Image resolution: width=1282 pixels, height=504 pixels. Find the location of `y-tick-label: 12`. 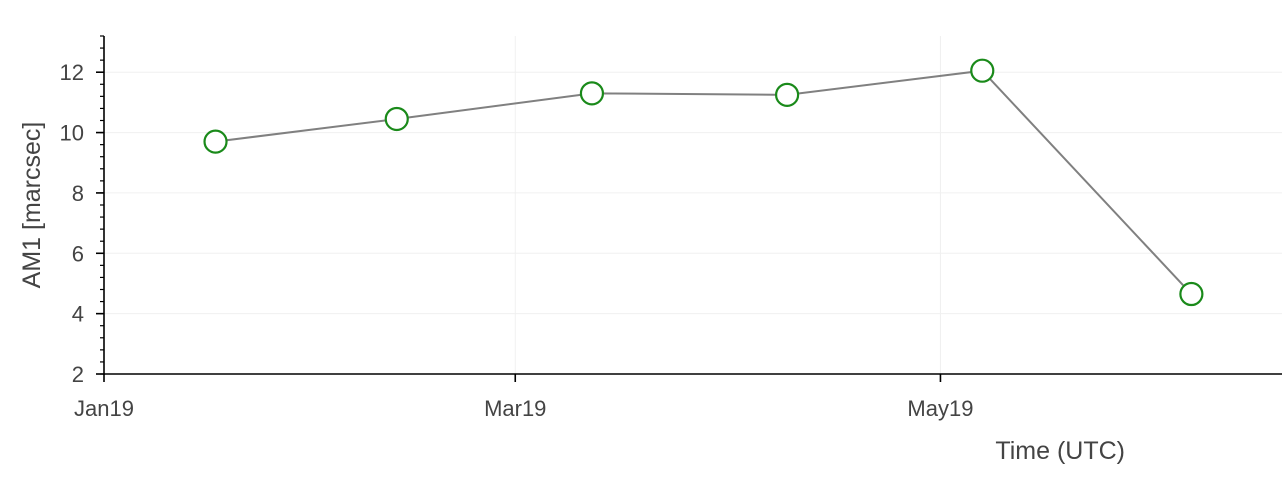

y-tick-label: 12 is located at coordinates (72, 72).